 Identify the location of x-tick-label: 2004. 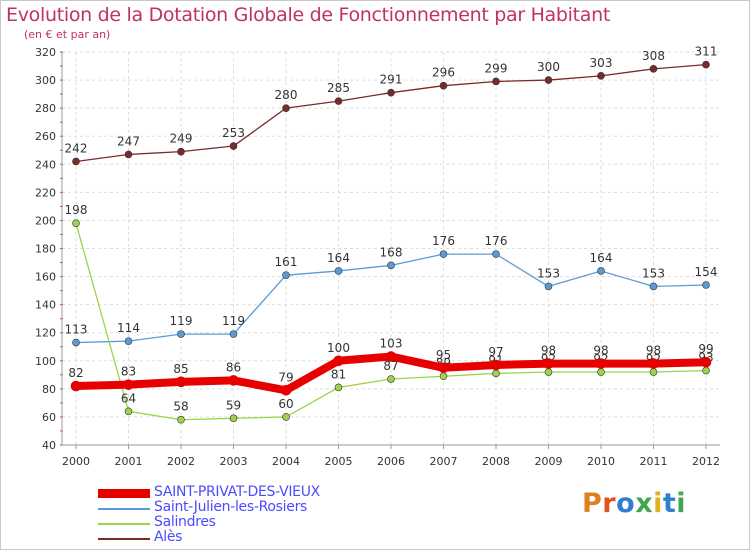
(286, 461).